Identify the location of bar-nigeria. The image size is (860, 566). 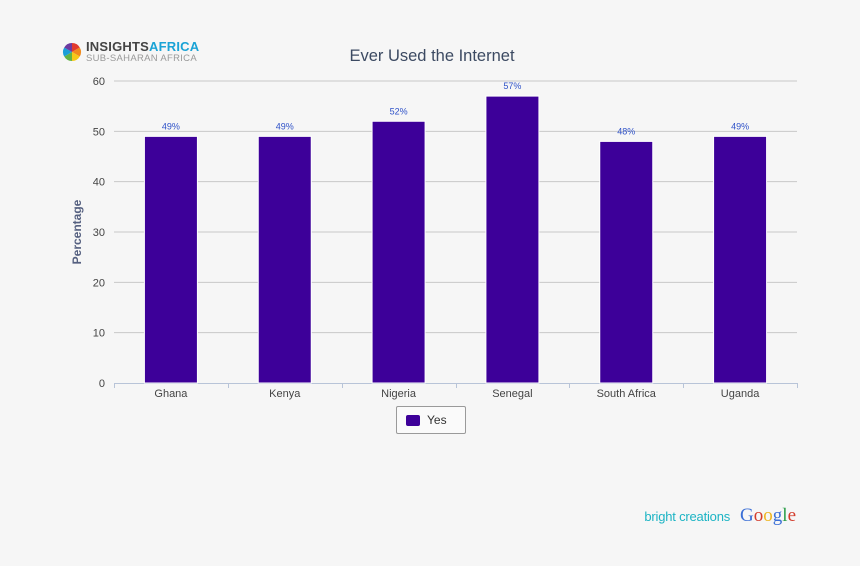
(398, 252).